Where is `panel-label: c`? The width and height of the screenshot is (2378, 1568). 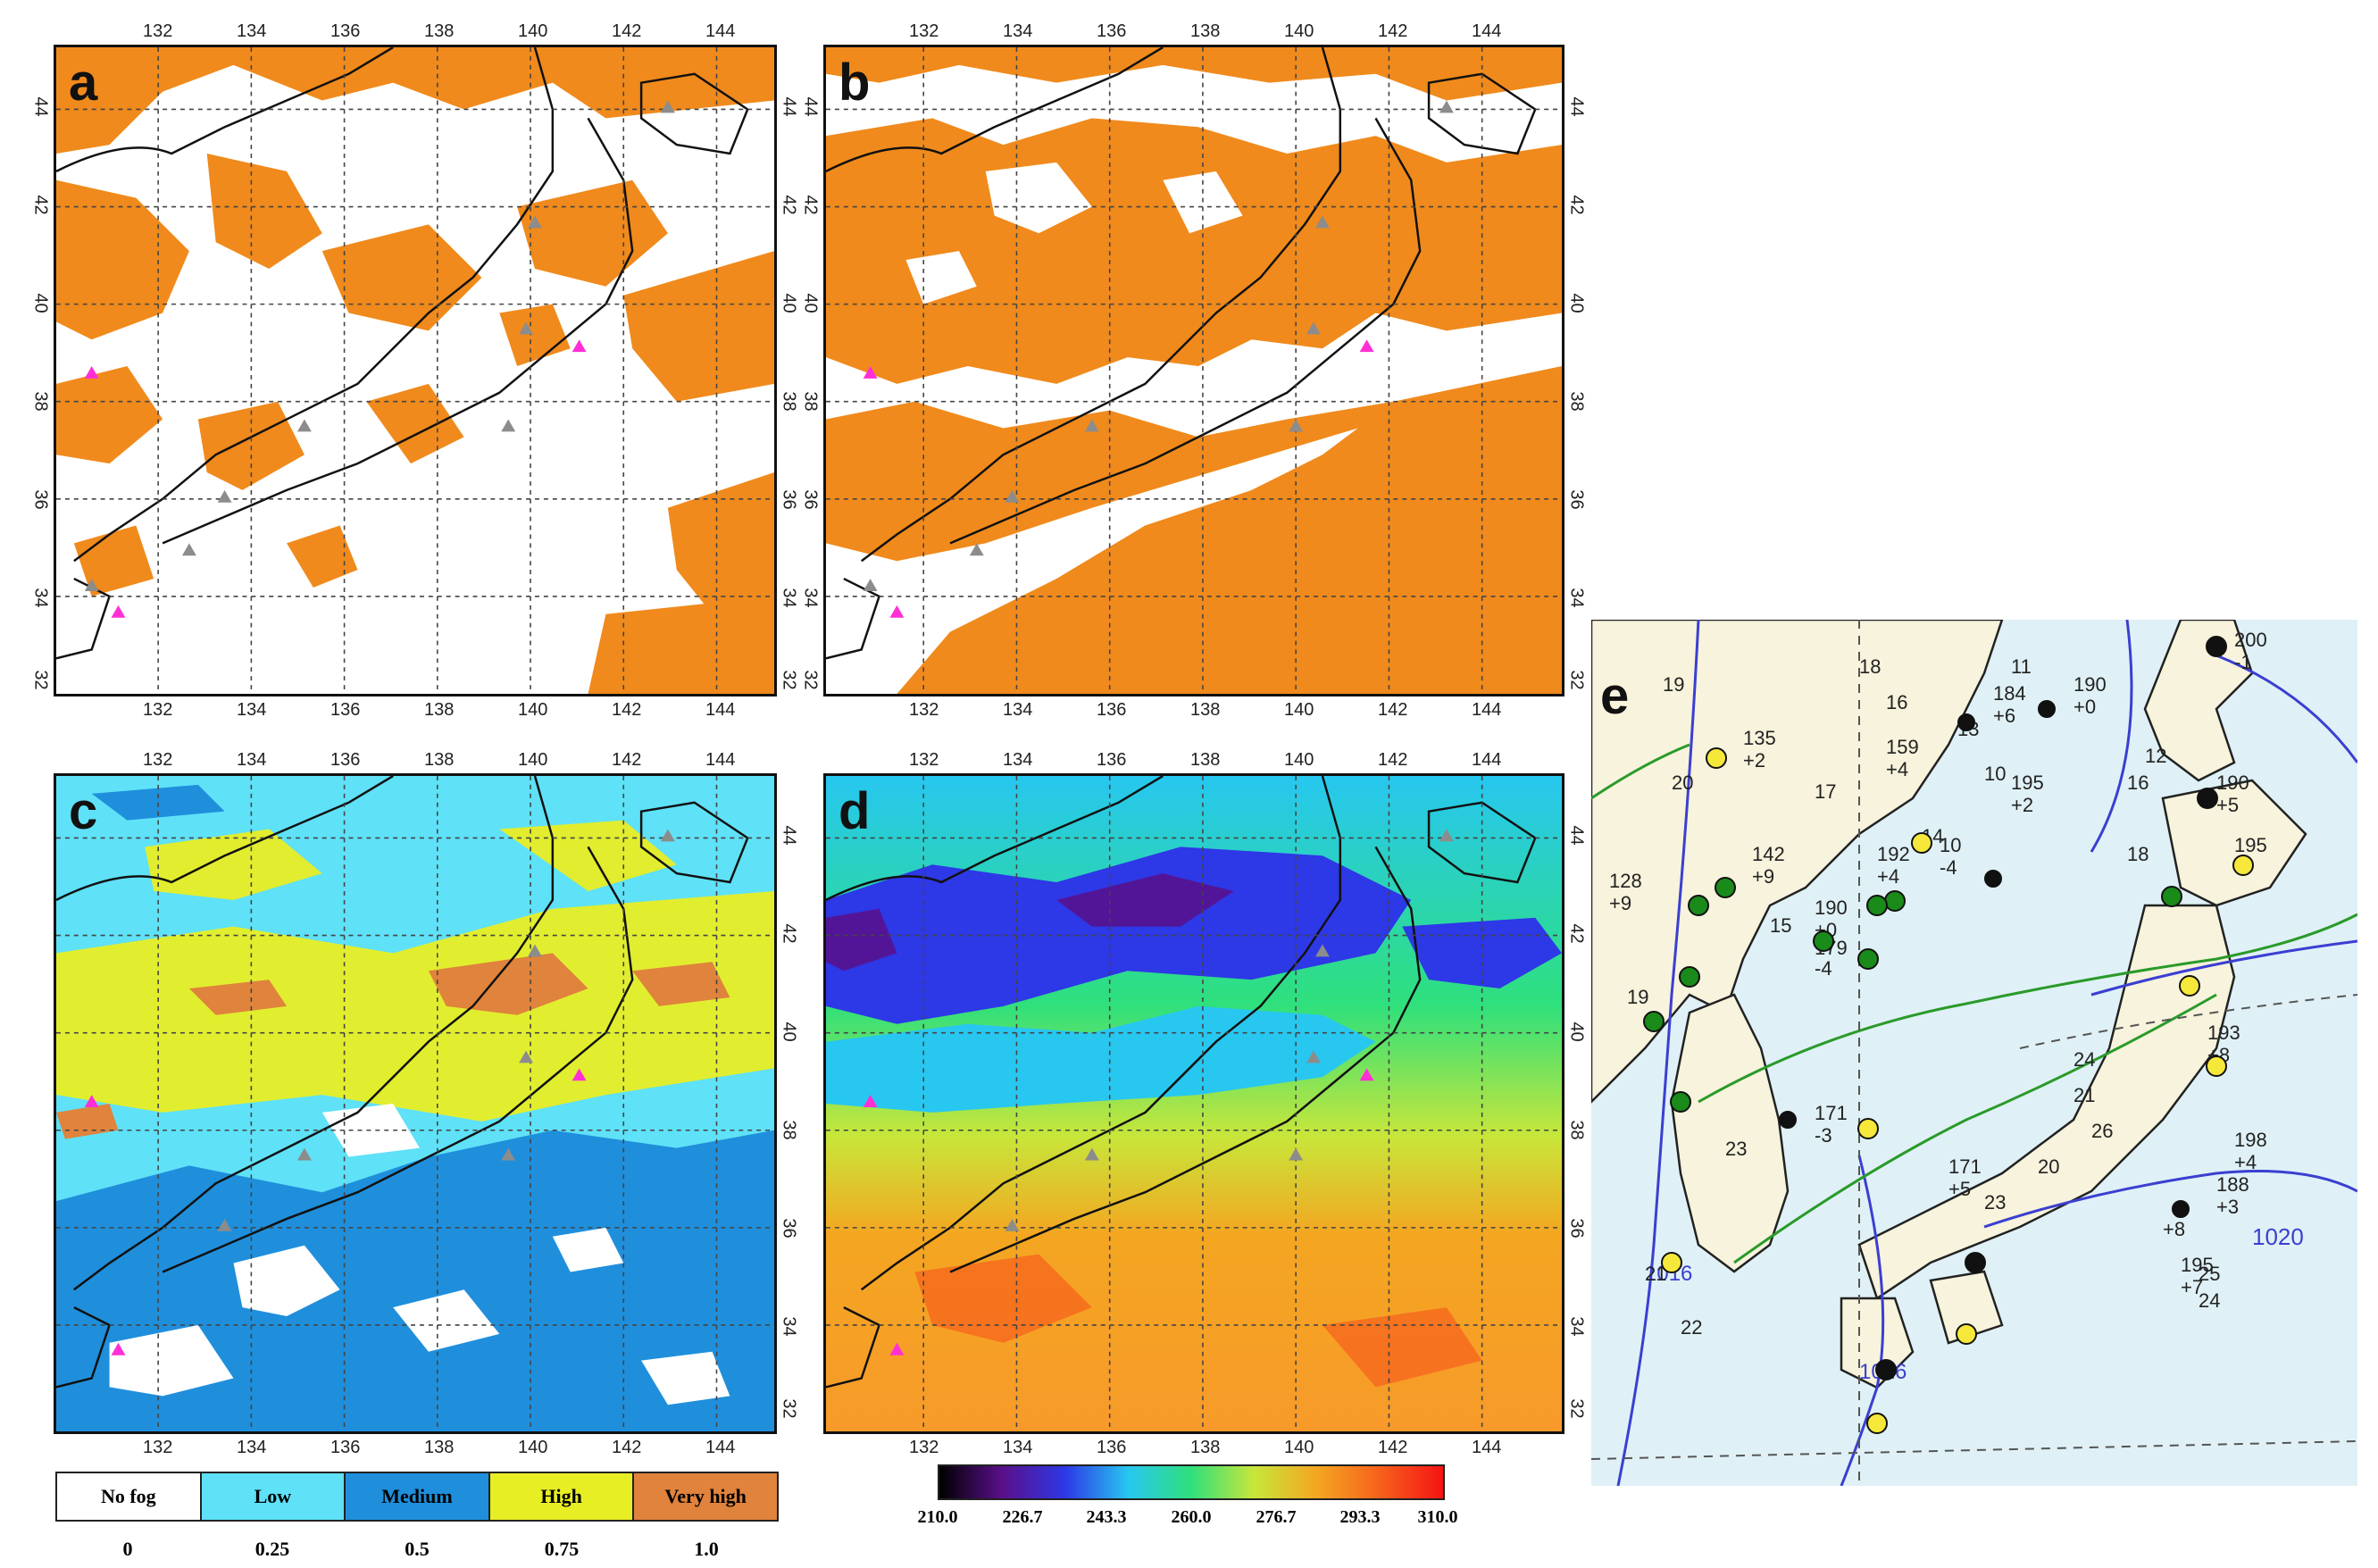
panel-label: c is located at coordinates (83, 811).